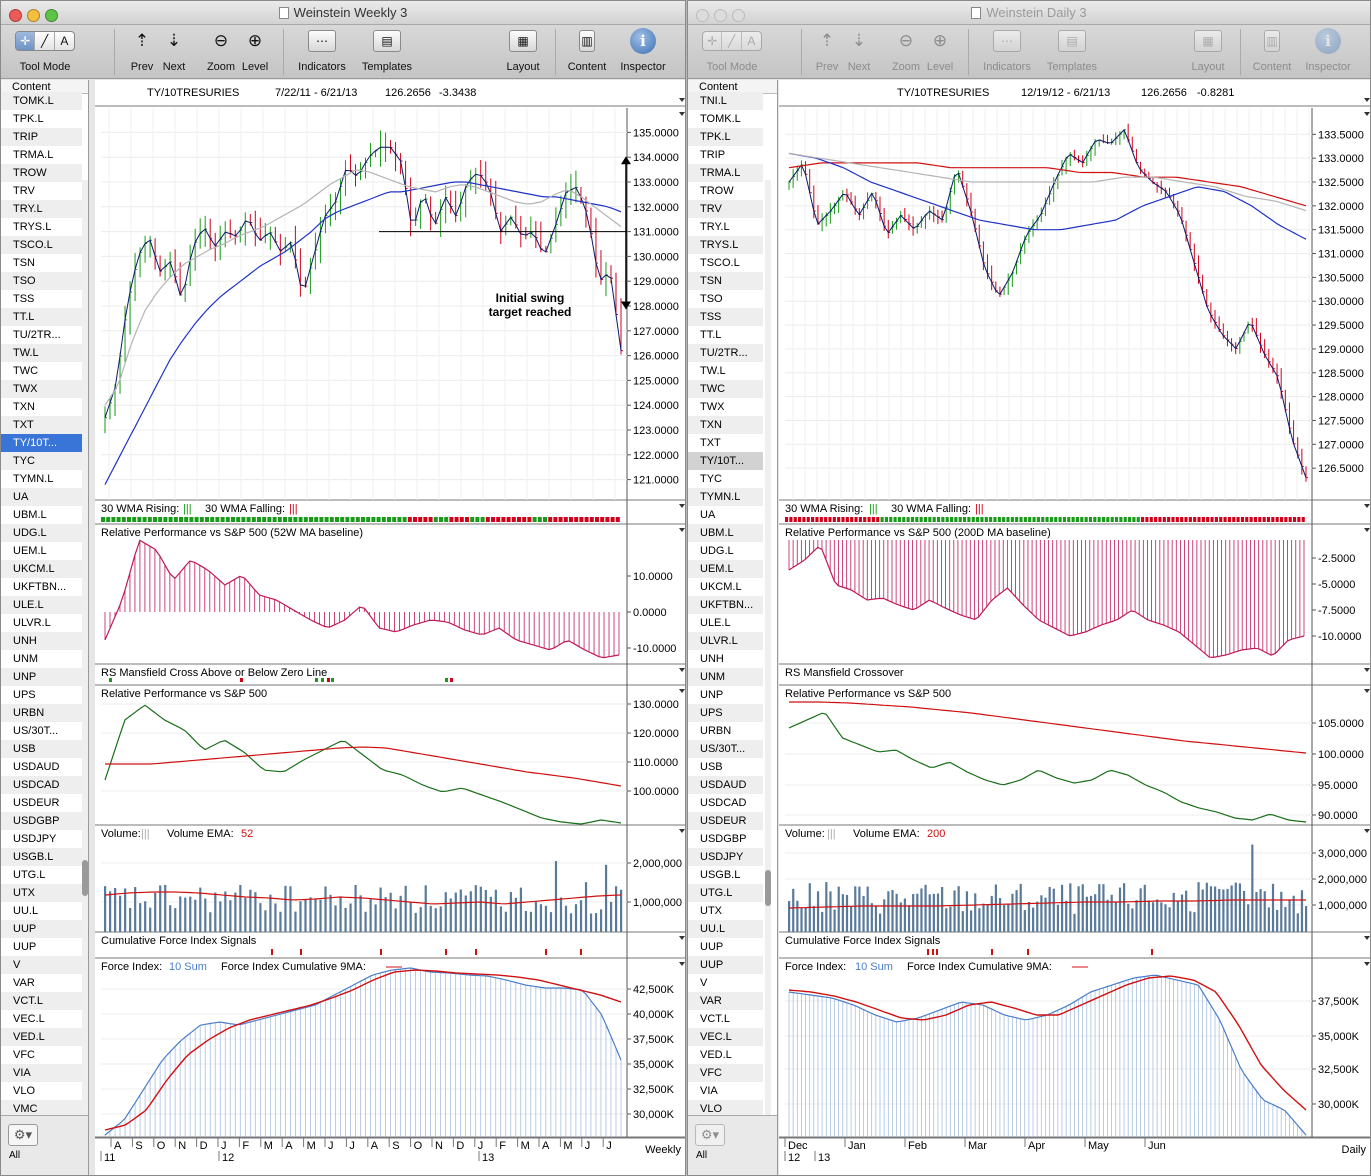 The height and width of the screenshot is (1176, 1371). I want to click on content-button: ▥ Content, so click(1272, 51).